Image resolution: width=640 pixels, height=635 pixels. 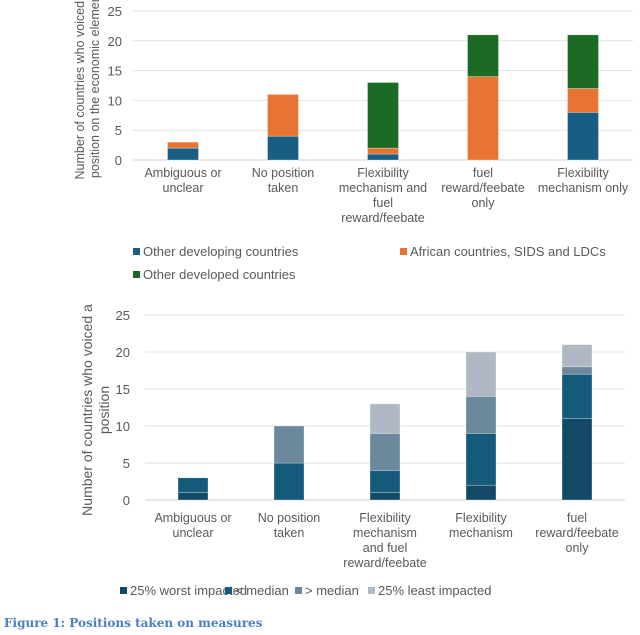 What do you see at coordinates (383, 188) in the screenshot?
I see `x-category-label: mechanism and` at bounding box center [383, 188].